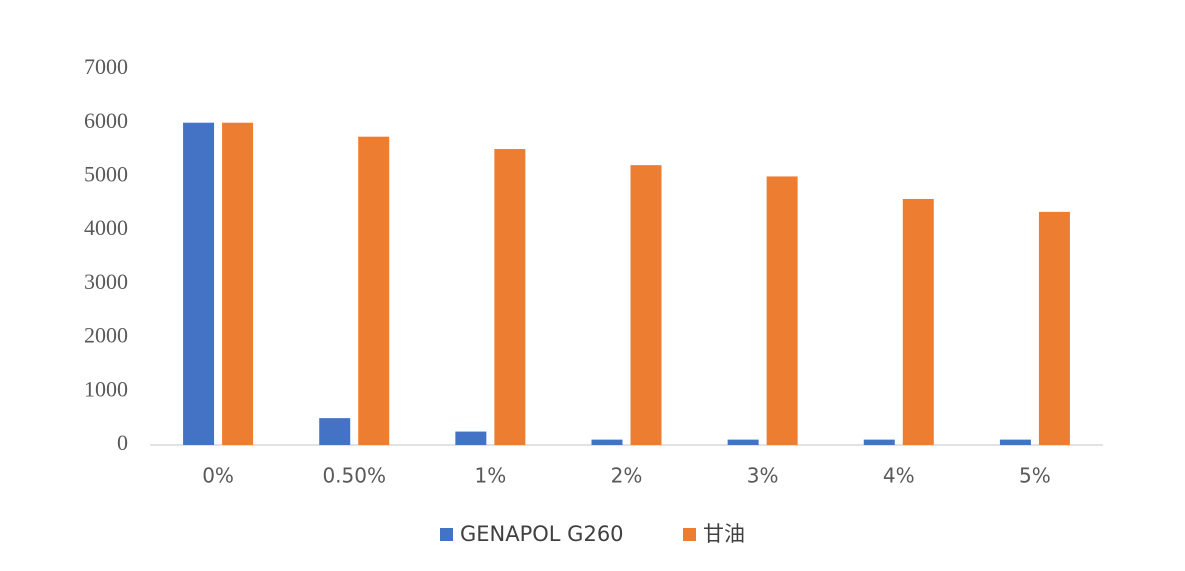 This screenshot has width=1185, height=571. I want to click on y-tick-label: 0, so click(122, 442).